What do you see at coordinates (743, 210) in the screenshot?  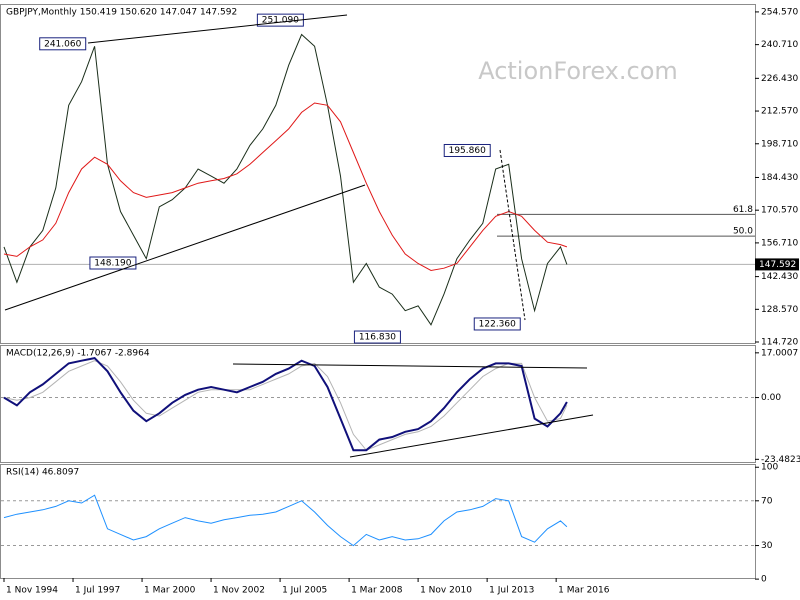 I see `fib-label: 61.8` at bounding box center [743, 210].